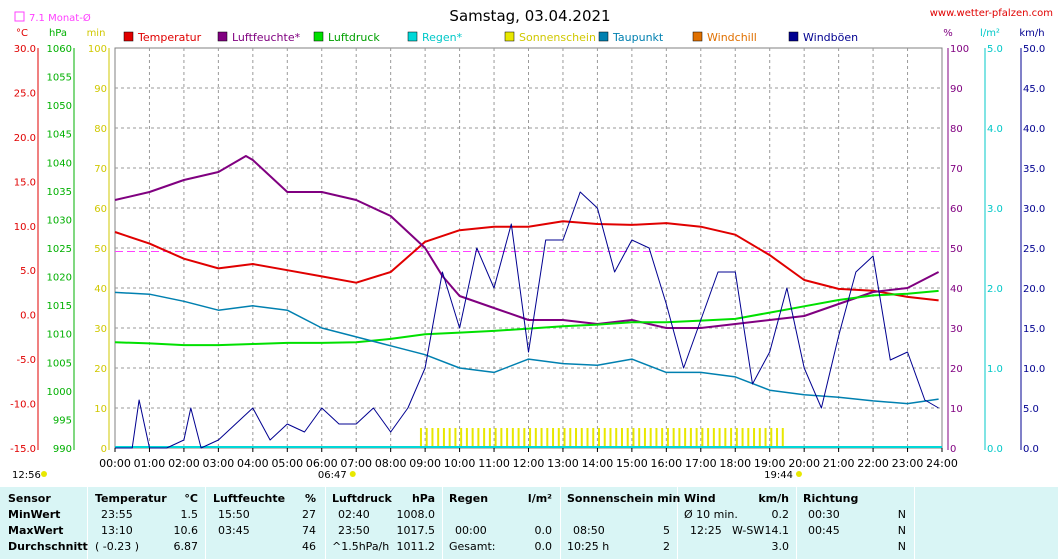 Image resolution: width=1058 pixels, height=559 pixels. What do you see at coordinates (1031, 449) in the screenshot?
I see `wind-tick-label: 0.0` at bounding box center [1031, 449].